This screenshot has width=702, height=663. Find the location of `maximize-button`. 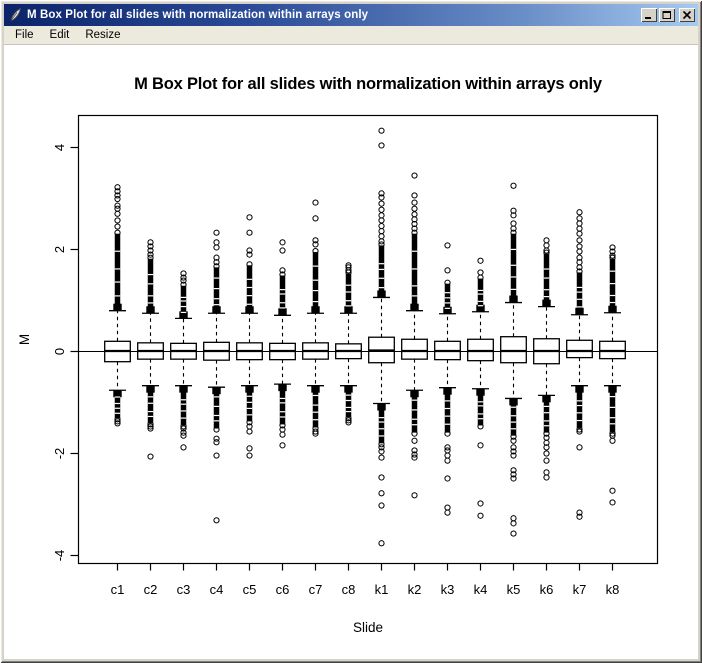

maximize-button is located at coordinates (667, 15).